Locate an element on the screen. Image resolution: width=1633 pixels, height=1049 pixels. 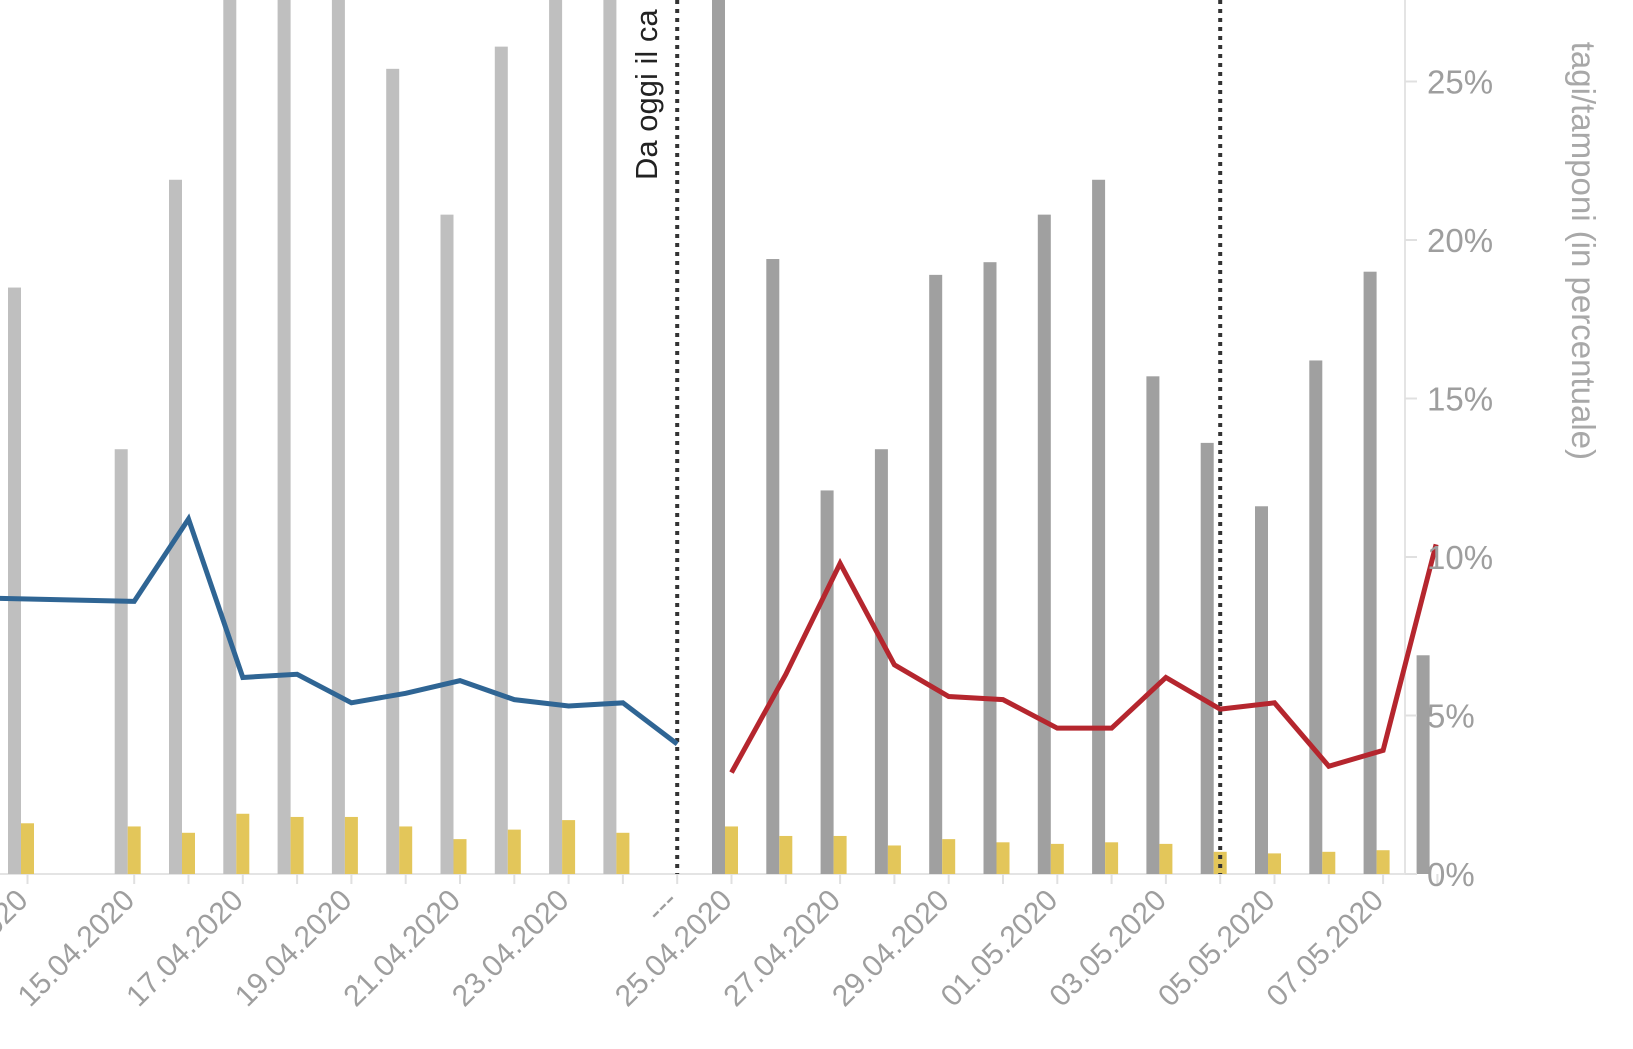
x-tick-label: 21.04.2020 is located at coordinates (402, 949).